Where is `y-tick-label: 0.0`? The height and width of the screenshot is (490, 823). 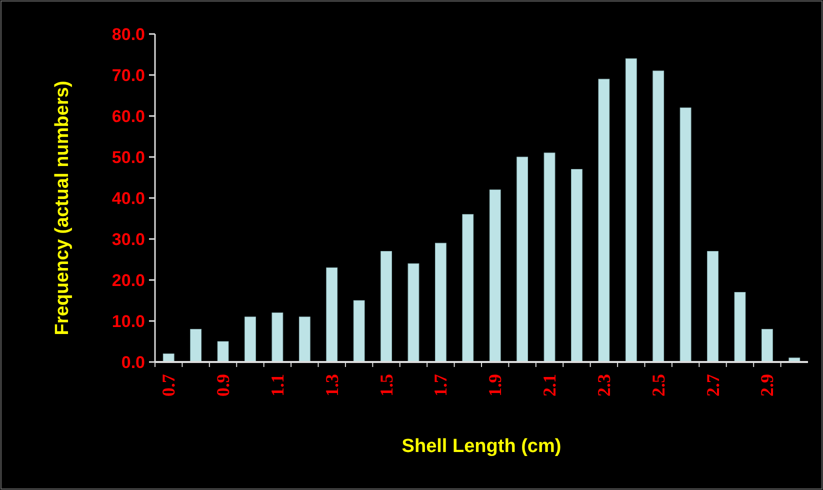
y-tick-label: 0.0 is located at coordinates (133, 362).